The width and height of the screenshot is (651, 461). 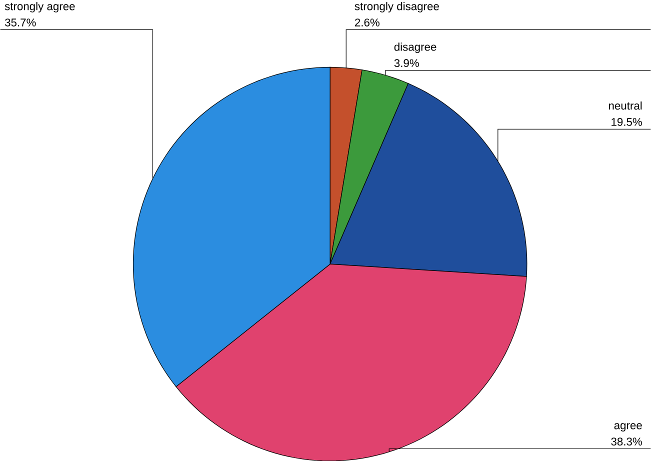 What do you see at coordinates (626, 442) in the screenshot?
I see `data-label: 38.3%` at bounding box center [626, 442].